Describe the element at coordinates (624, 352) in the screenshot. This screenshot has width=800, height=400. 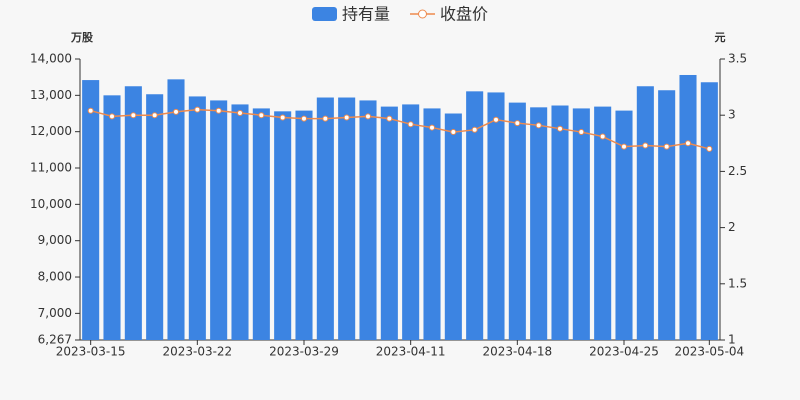
I see `x-tick-label: 2023-04-25` at that location.